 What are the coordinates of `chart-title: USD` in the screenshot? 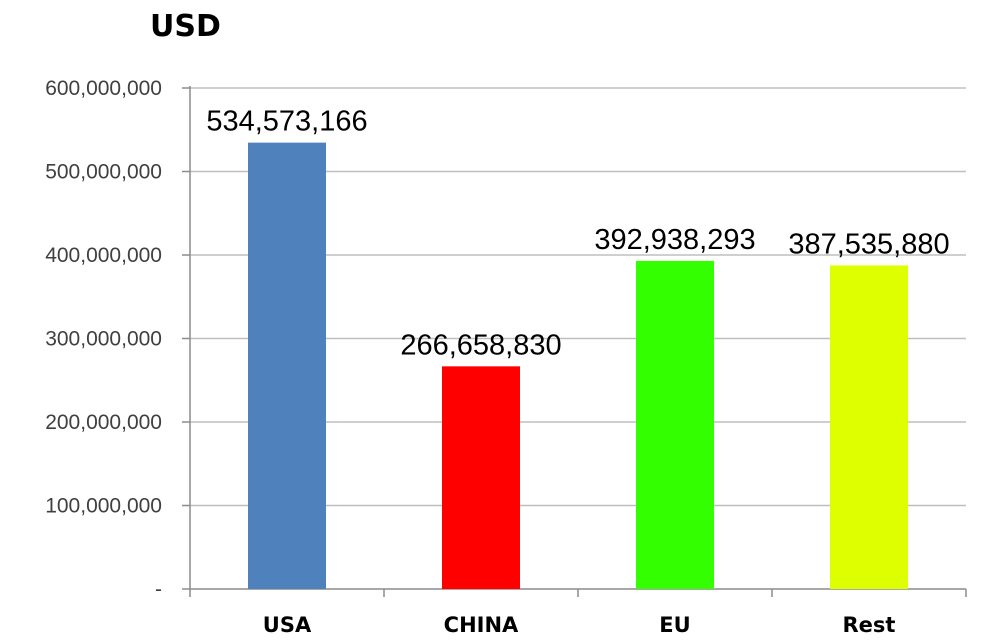 It's located at (185, 26).